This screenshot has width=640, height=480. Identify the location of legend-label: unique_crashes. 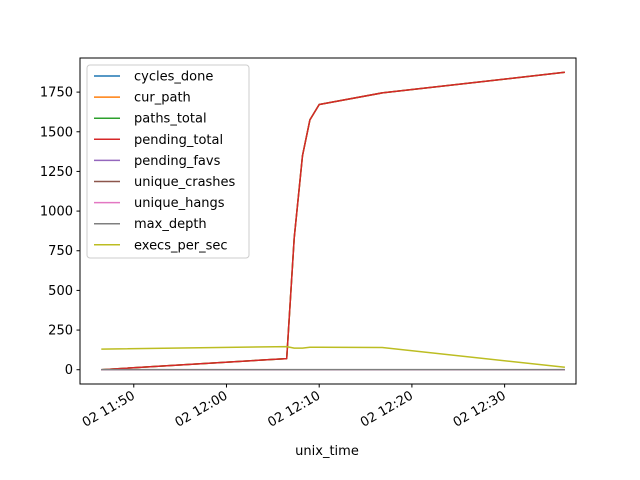
(185, 182).